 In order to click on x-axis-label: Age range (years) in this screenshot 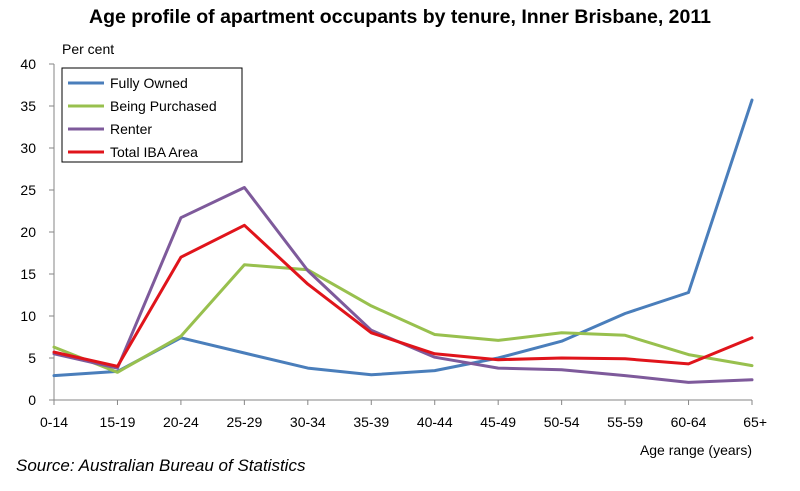, I will do `click(696, 450)`.